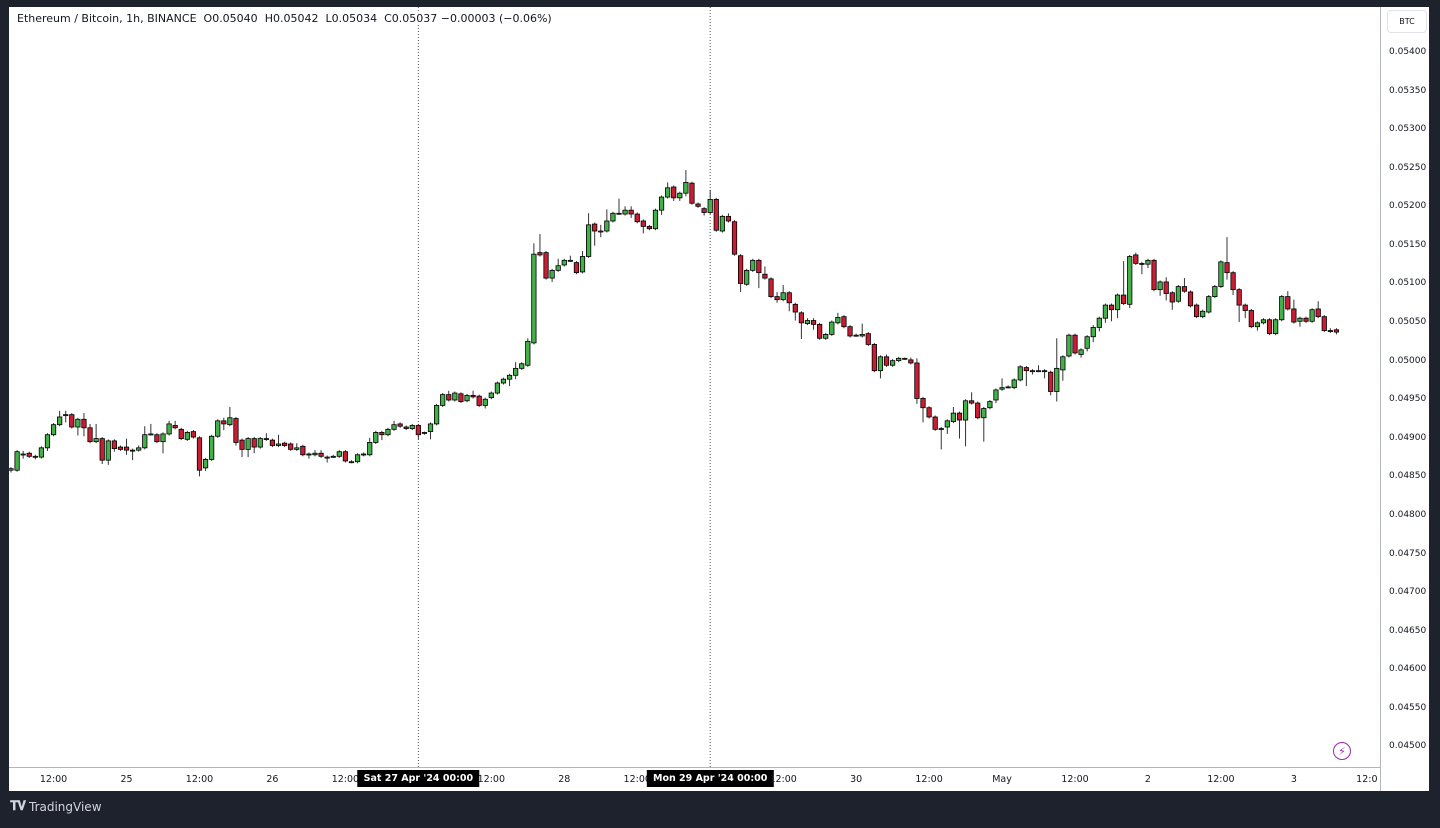 The height and width of the screenshot is (828, 1440). Describe the element at coordinates (107, 18) in the screenshot. I see `symbol-title: Ethereum / Bitcoin, 1h, BINANCE` at that location.